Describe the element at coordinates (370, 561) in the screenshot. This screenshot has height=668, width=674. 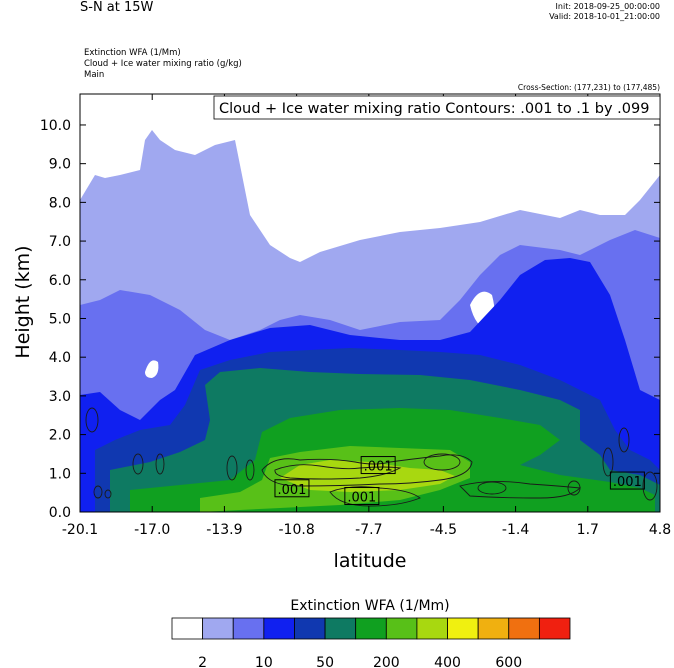
I see `x-axis-label: latitude` at that location.